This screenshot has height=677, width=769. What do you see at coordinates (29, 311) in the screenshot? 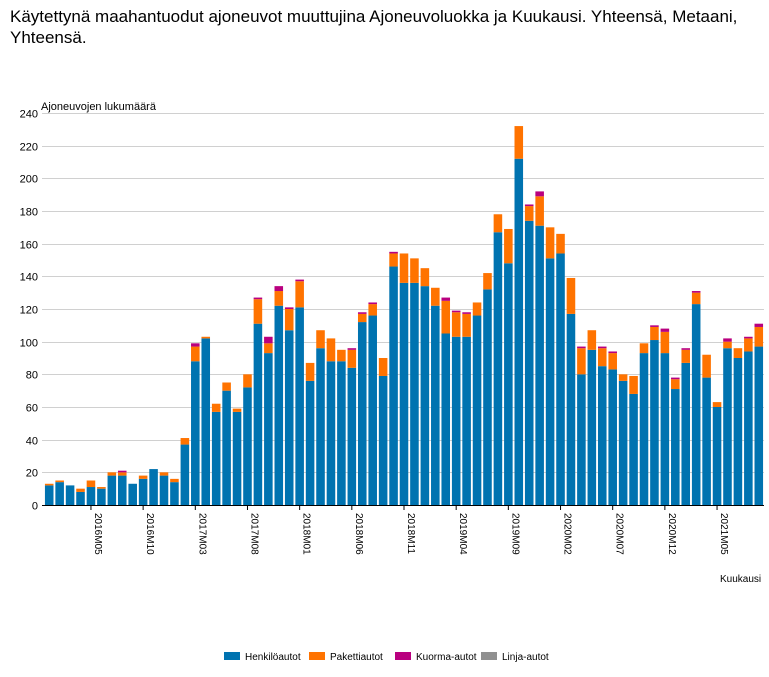
I see `y-tick-label: 120` at bounding box center [29, 311].